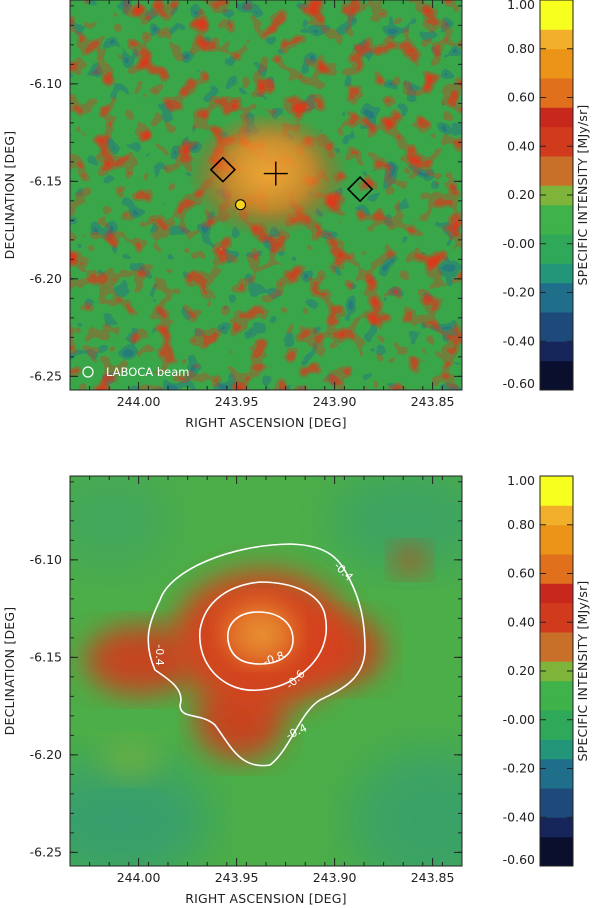 The width and height of the screenshot is (597, 908). What do you see at coordinates (582, 194) in the screenshot?
I see `colorbar-label: SPECIFIC INTENSITY [MJy/sr]` at bounding box center [582, 194].